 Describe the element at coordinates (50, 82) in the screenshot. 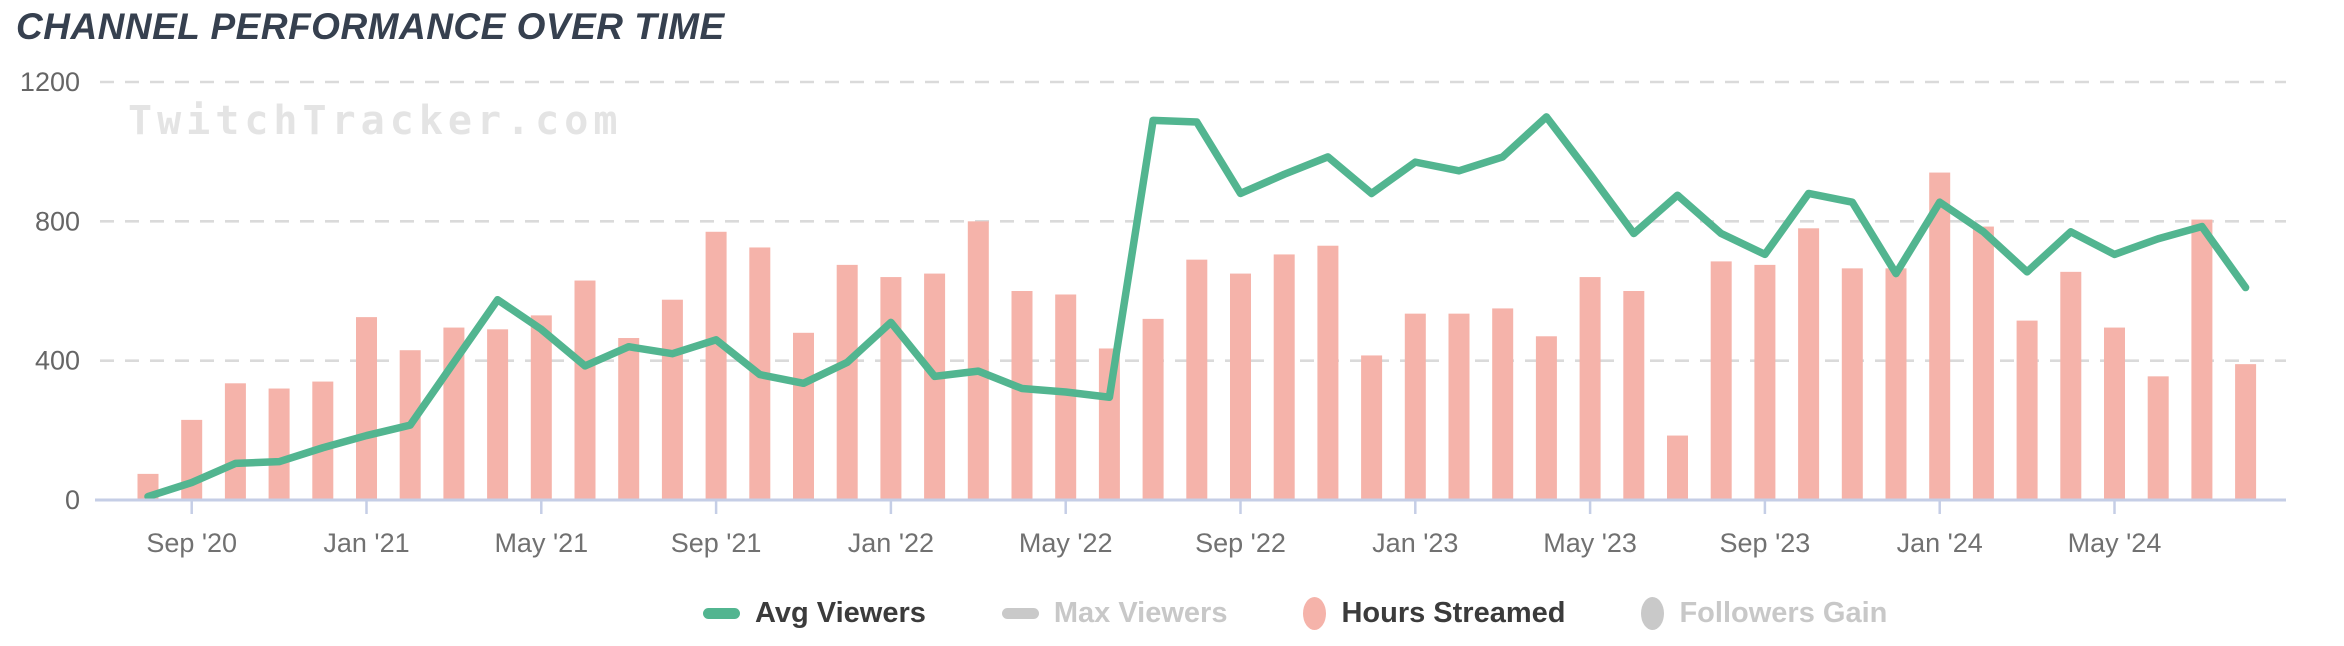

I see `y-axis-label: 1200` at that location.